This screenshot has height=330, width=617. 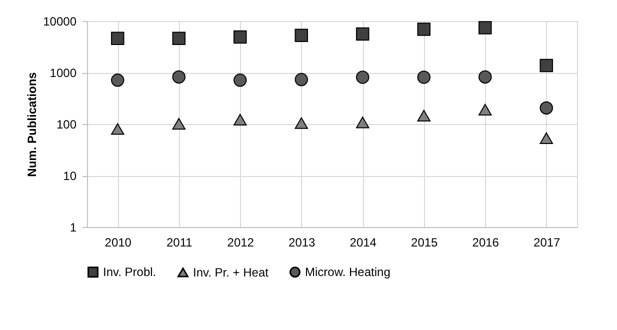 What do you see at coordinates (63, 73) in the screenshot?
I see `y-tick-label: 1000` at bounding box center [63, 73].